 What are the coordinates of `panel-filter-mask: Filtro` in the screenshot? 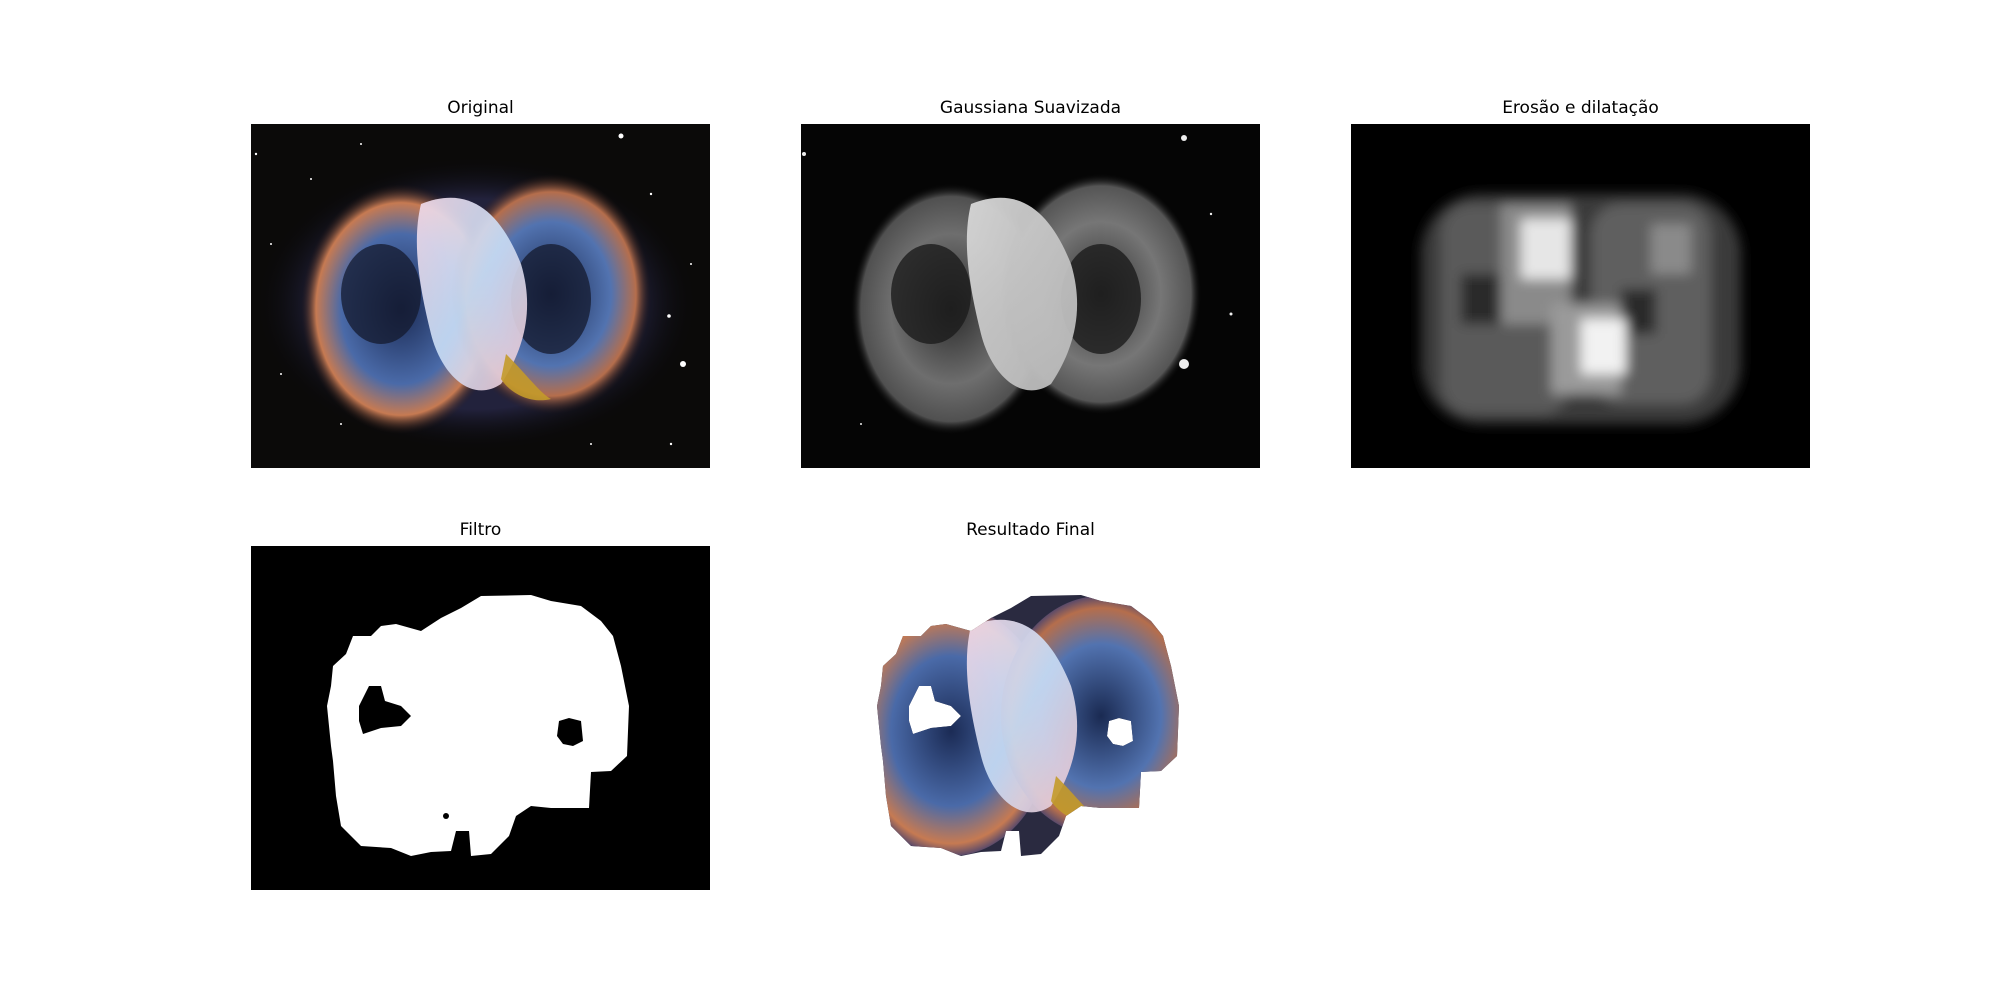 It's located at (480, 705).